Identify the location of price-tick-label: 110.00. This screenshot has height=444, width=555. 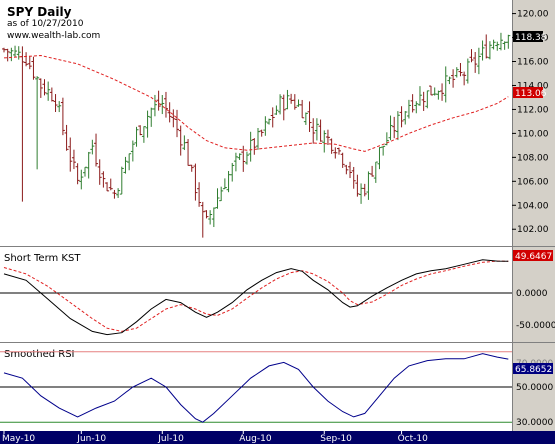
(533, 134).